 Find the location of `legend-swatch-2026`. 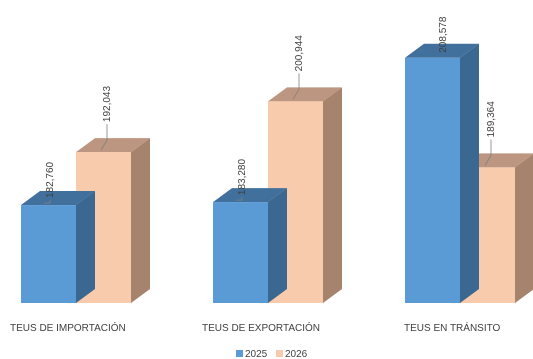

legend-swatch-2026 is located at coordinates (279, 353).